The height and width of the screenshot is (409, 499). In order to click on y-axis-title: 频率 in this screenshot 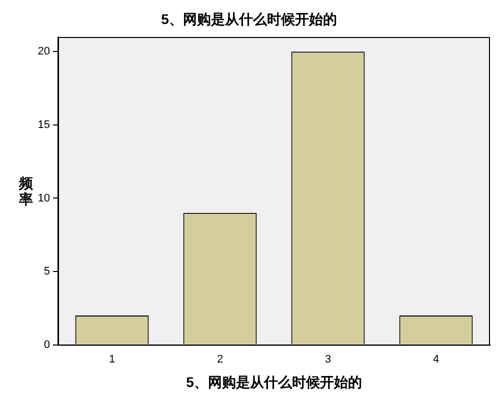, I will do `click(26, 190)`.